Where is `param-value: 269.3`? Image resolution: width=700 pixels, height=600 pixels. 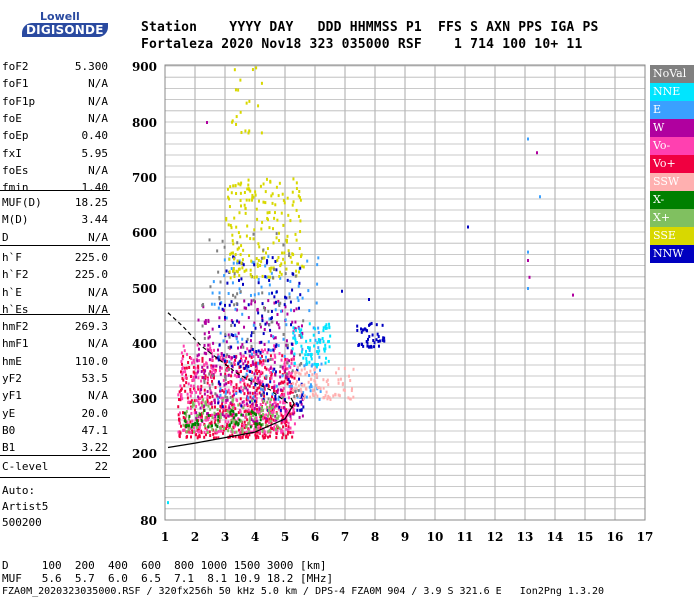
param-value: 269.3 is located at coordinates (91, 326).